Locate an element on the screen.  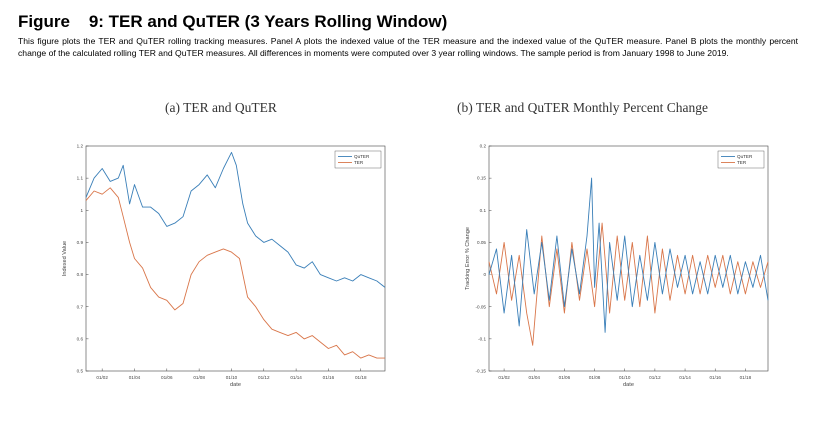
panel-b-series-ter-line is located at coordinates (628, 284).